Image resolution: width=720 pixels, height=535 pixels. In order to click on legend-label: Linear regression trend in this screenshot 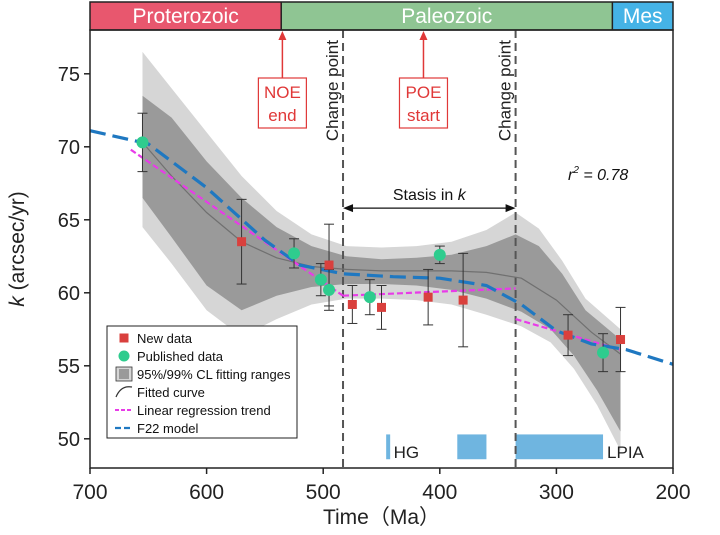, I will do `click(204, 410)`.